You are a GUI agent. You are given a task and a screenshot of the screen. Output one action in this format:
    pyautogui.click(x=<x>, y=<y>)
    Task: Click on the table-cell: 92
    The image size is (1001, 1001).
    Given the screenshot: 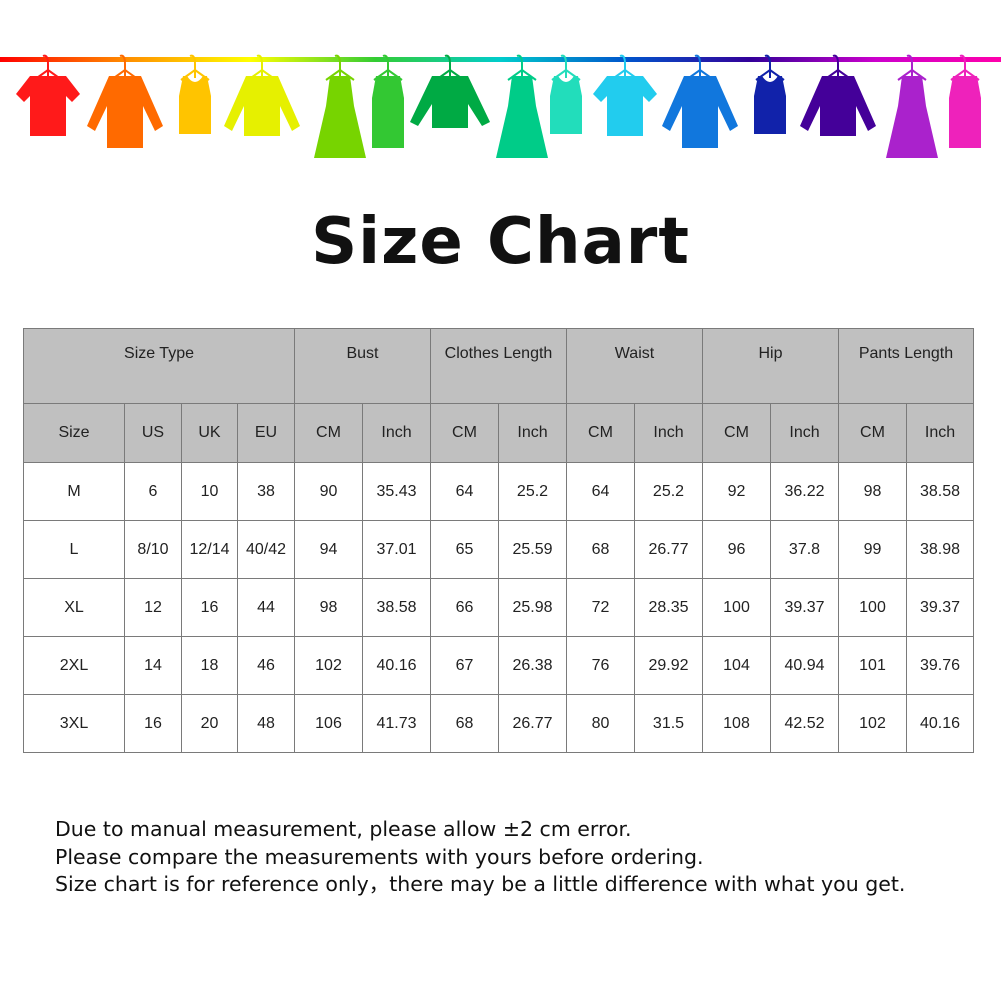 What is the action you would take?
    pyautogui.click(x=736, y=491)
    